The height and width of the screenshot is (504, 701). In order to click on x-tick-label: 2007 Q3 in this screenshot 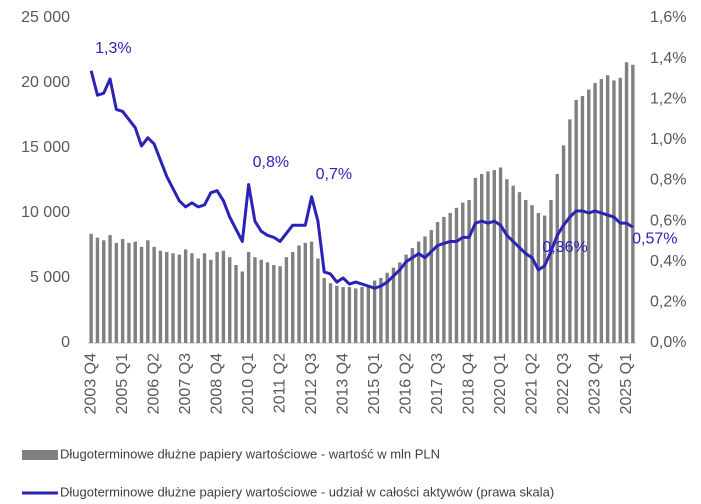, I will do `click(185, 383)`.